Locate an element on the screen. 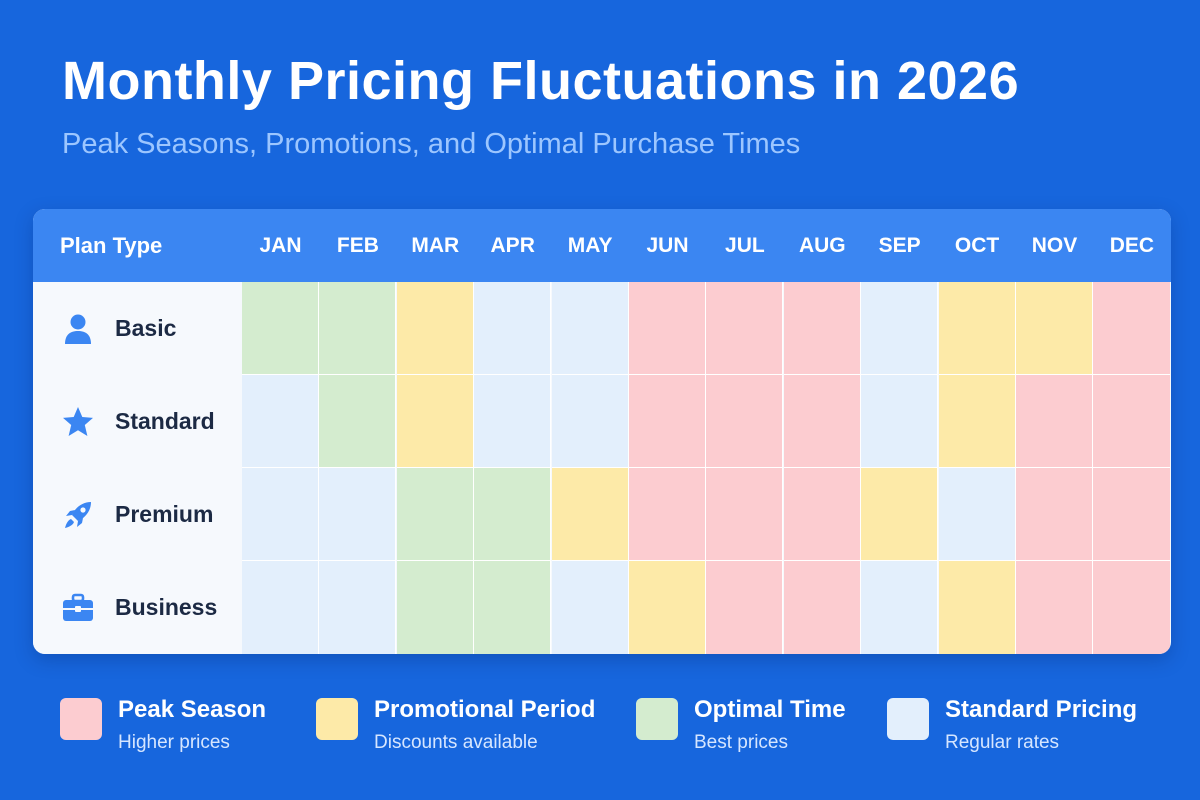  heatmap-cell-premium-apr is located at coordinates (513, 514).